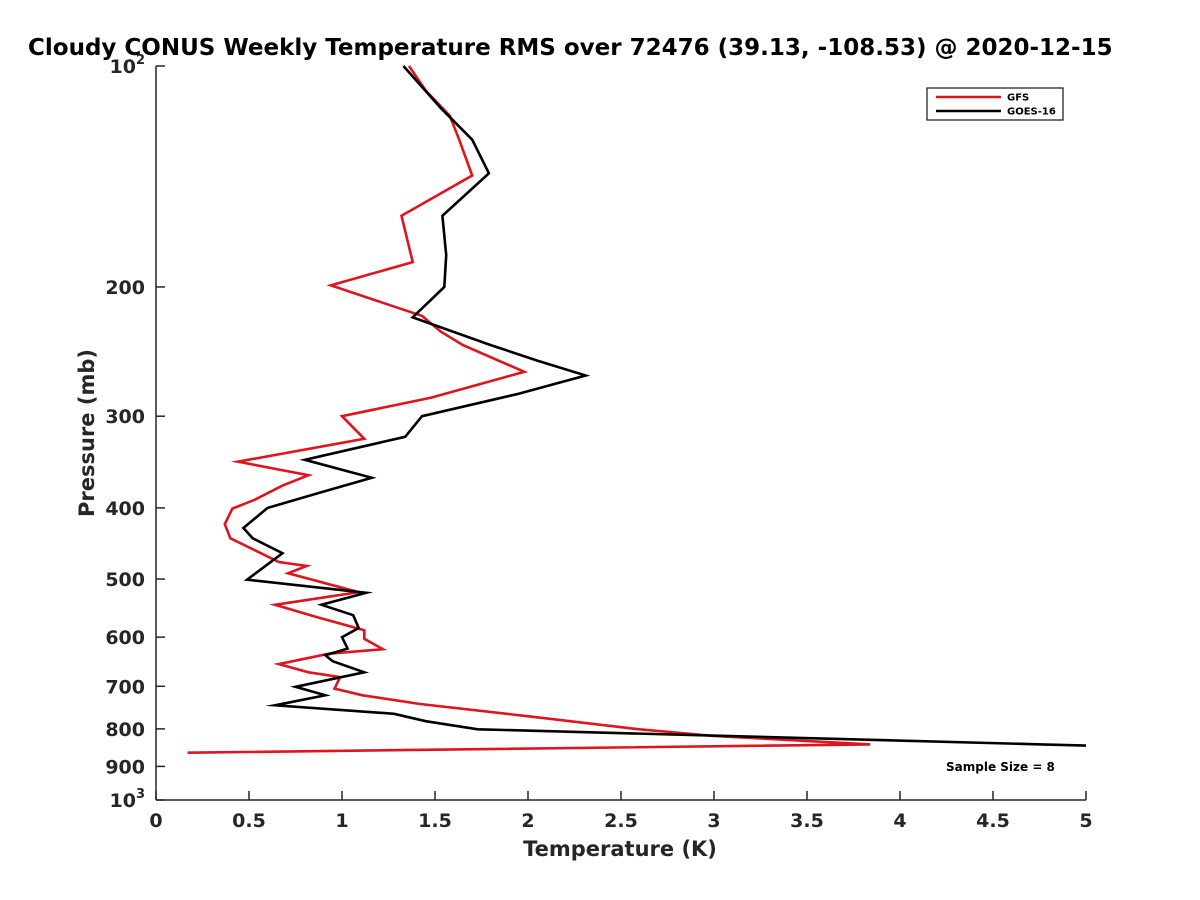 The width and height of the screenshot is (1200, 900). I want to click on x-tick-label: 3, so click(713, 821).